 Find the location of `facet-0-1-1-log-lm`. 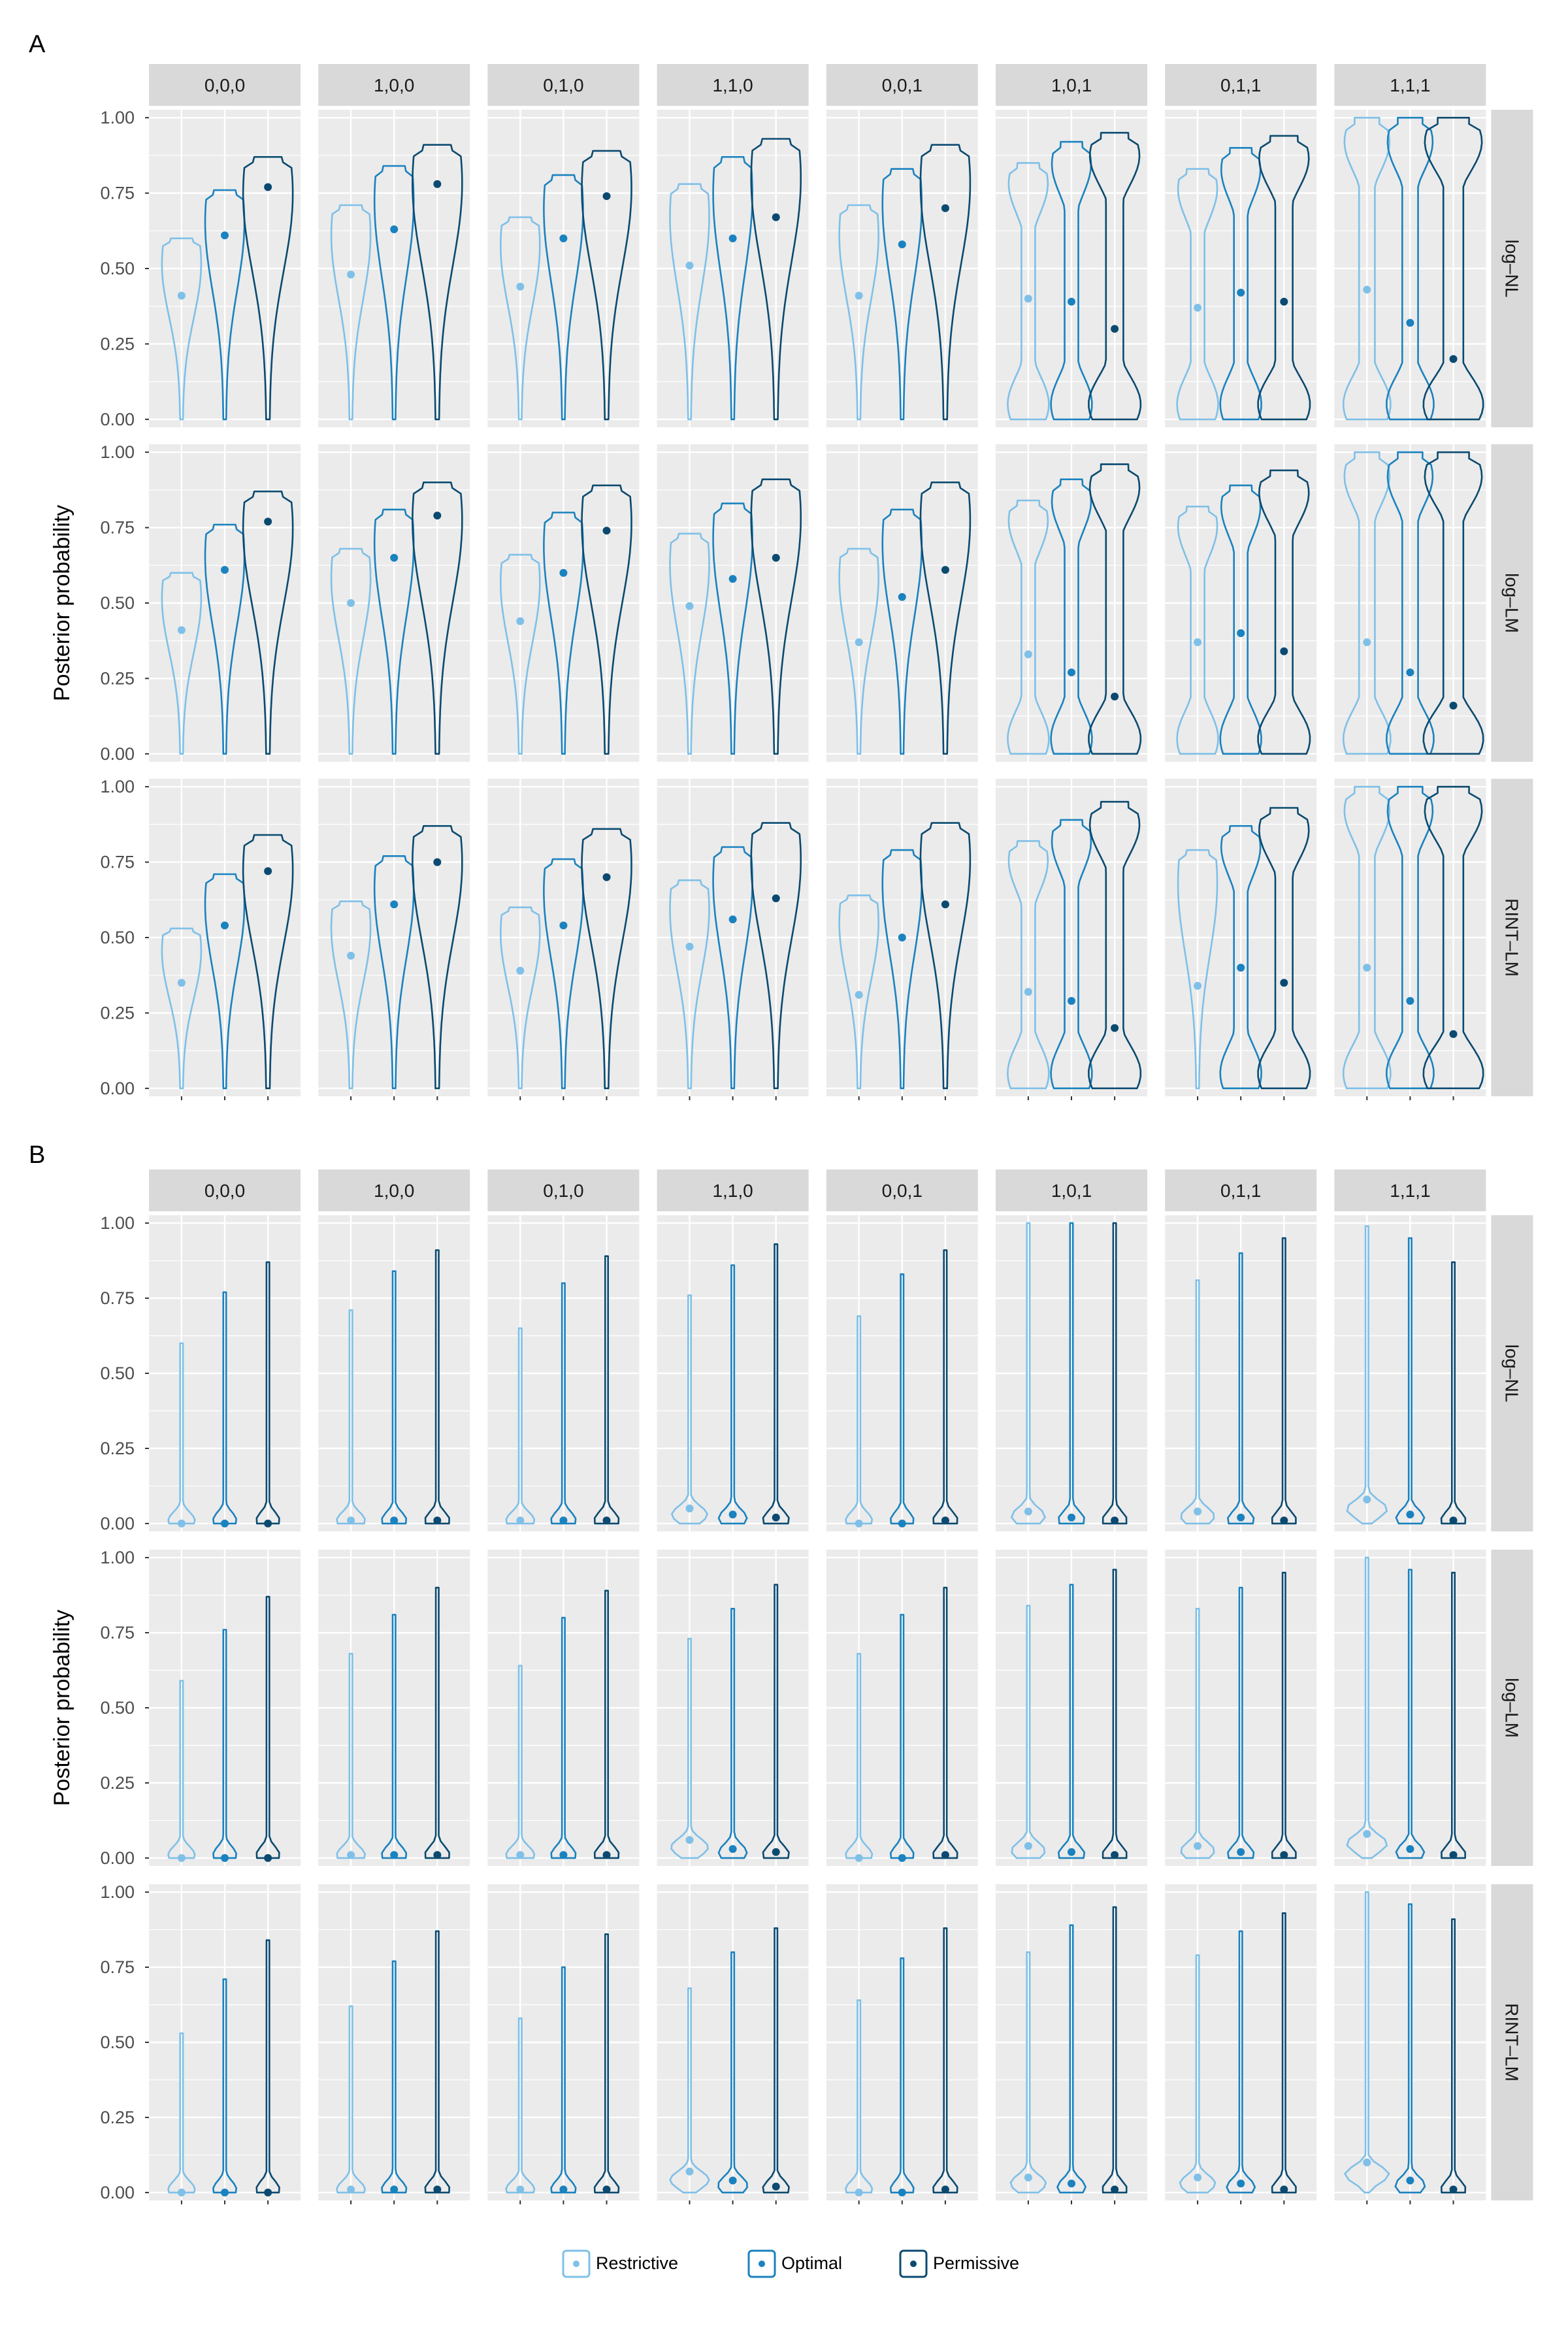

facet-0-1-1-log-lm is located at coordinates (1241, 1708).